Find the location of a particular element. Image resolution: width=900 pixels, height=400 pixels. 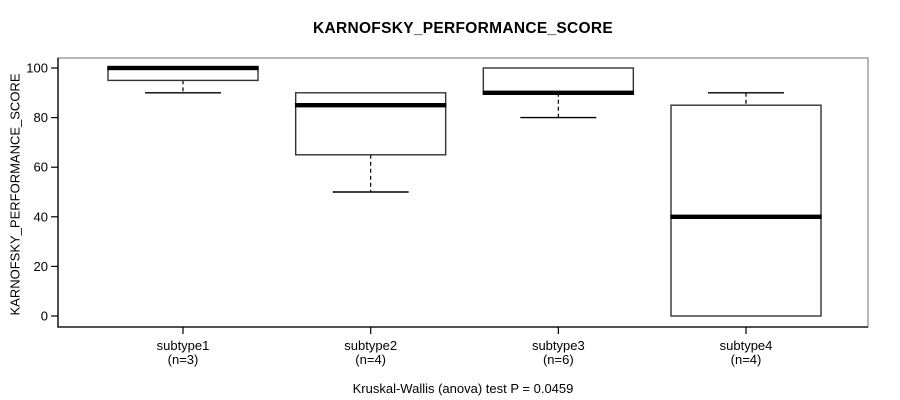

x-category-sublabel: (n=3) is located at coordinates (183, 359).